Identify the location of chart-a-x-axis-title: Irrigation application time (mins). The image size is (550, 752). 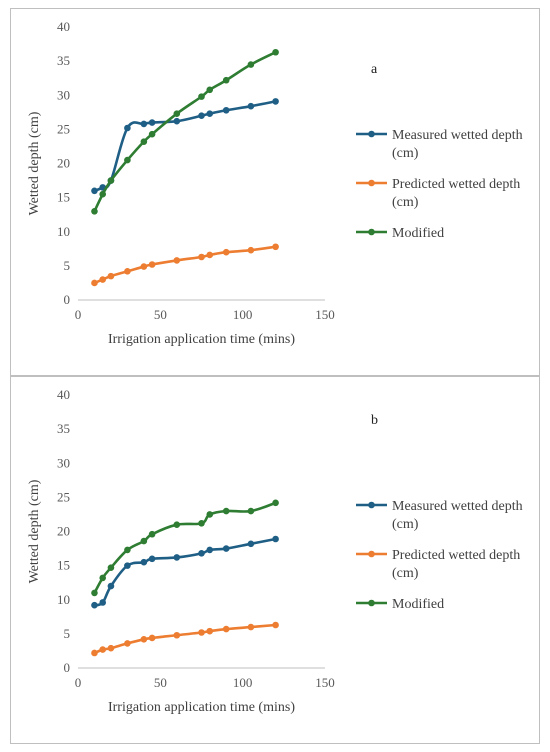
(201, 339).